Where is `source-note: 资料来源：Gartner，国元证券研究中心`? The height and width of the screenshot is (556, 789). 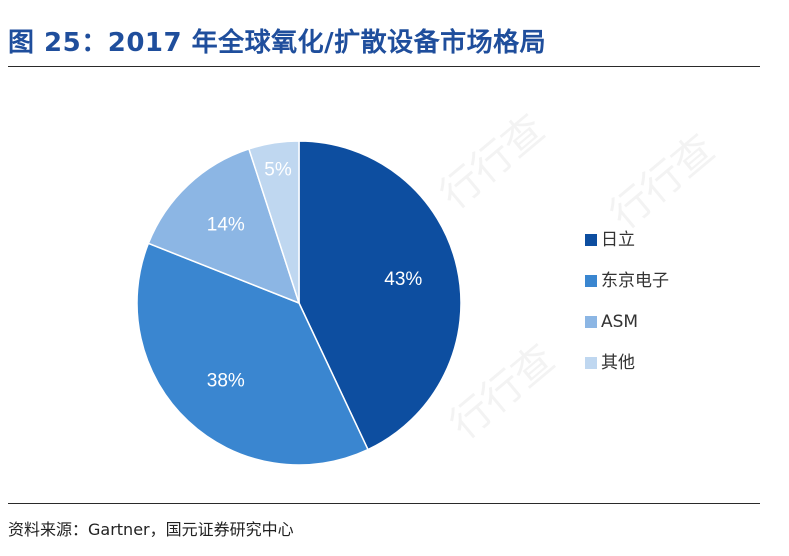
source-note: 资料来源：Gartner，国元证券研究中心 is located at coordinates (151, 529).